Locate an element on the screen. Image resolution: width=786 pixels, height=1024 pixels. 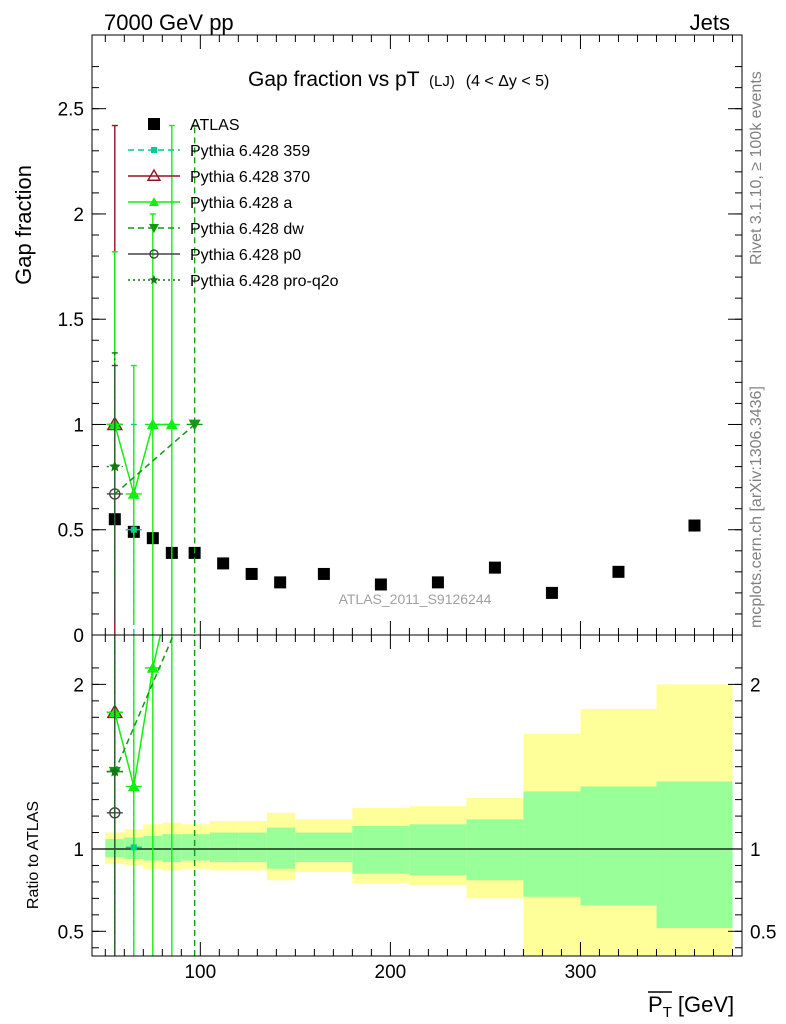
main-y-tick-label: 0.5 is located at coordinates (71, 531).